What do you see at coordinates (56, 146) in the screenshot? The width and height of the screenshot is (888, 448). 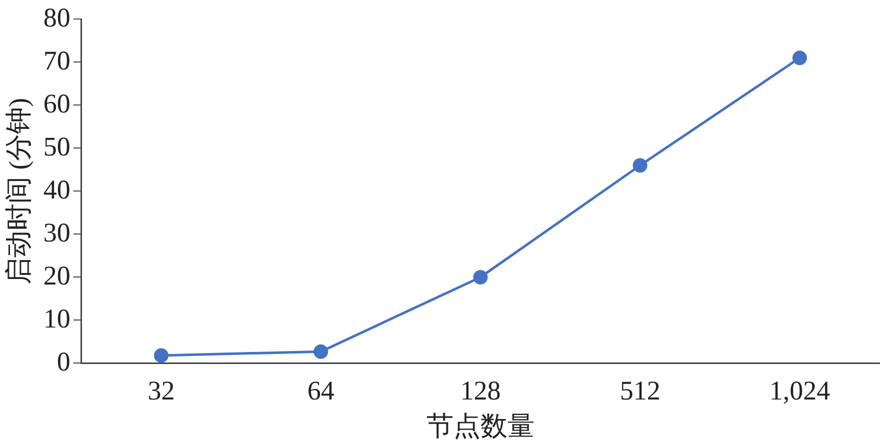 I see `y-tick-label: 50` at bounding box center [56, 146].